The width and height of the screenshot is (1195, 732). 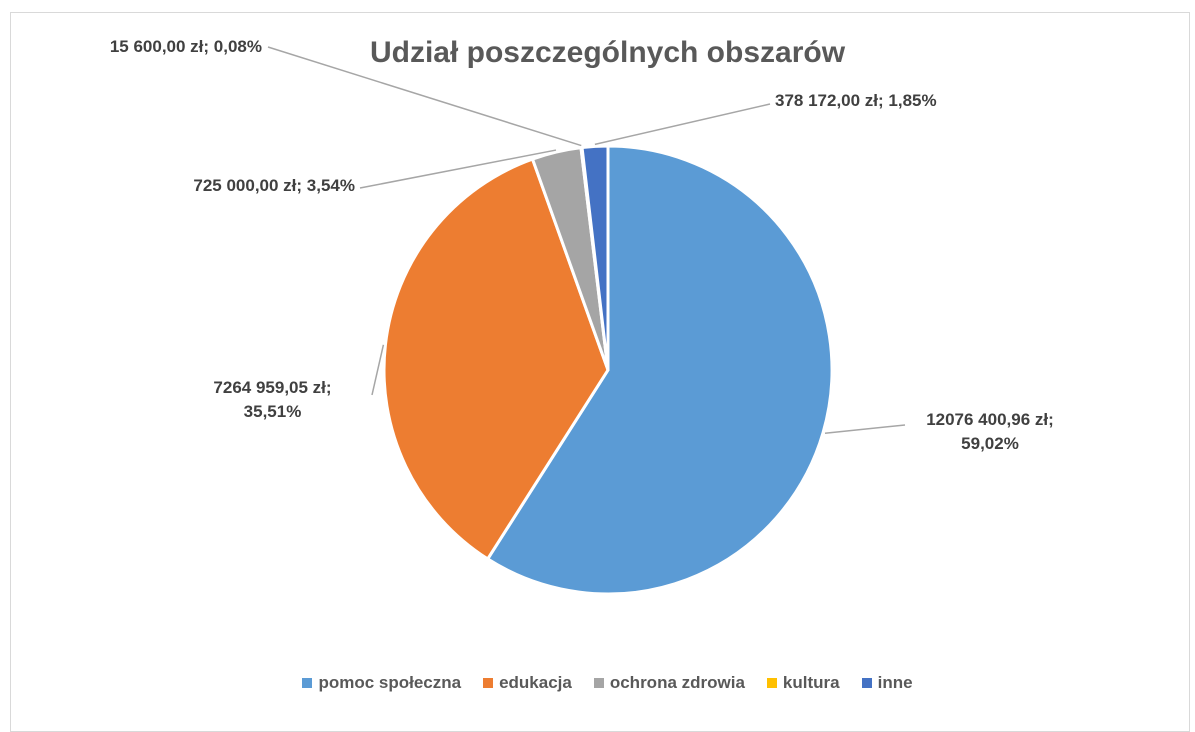 I want to click on legend-label: edukacja, so click(x=535, y=682).